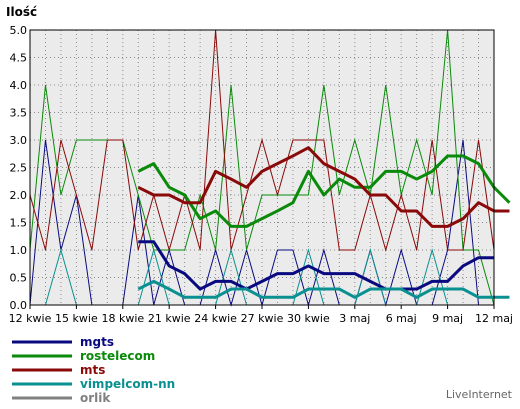  Describe the element at coordinates (19, 195) in the screenshot. I see `y-tick-label: 2.0` at that location.